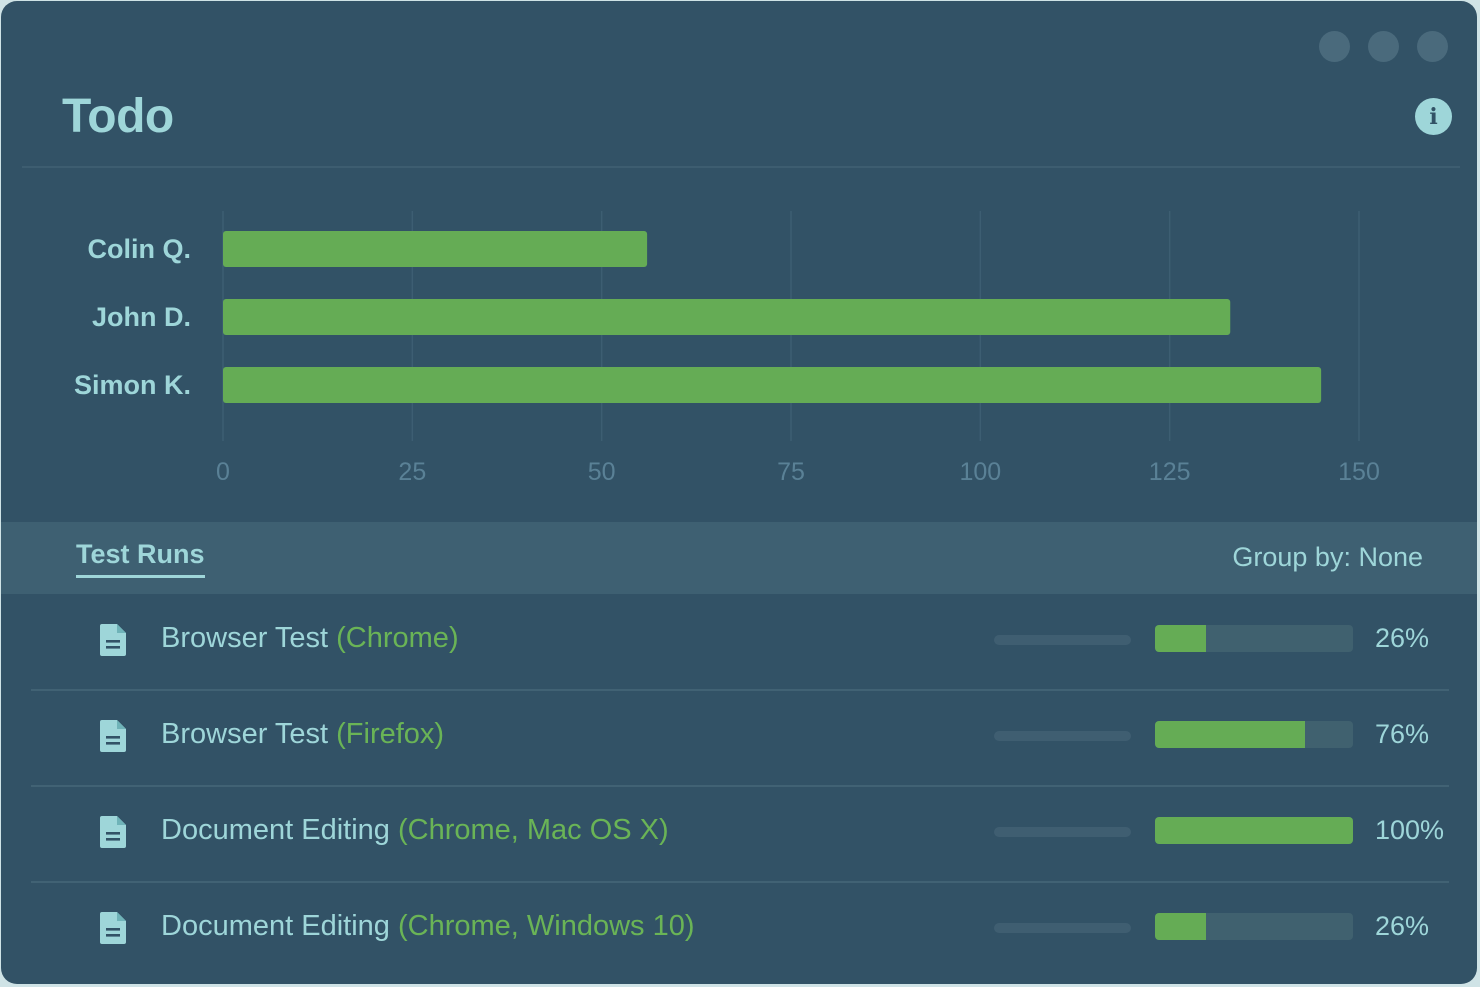 The image size is (1480, 987). Describe the element at coordinates (412, 472) in the screenshot. I see `x-tick-label: 25` at that location.